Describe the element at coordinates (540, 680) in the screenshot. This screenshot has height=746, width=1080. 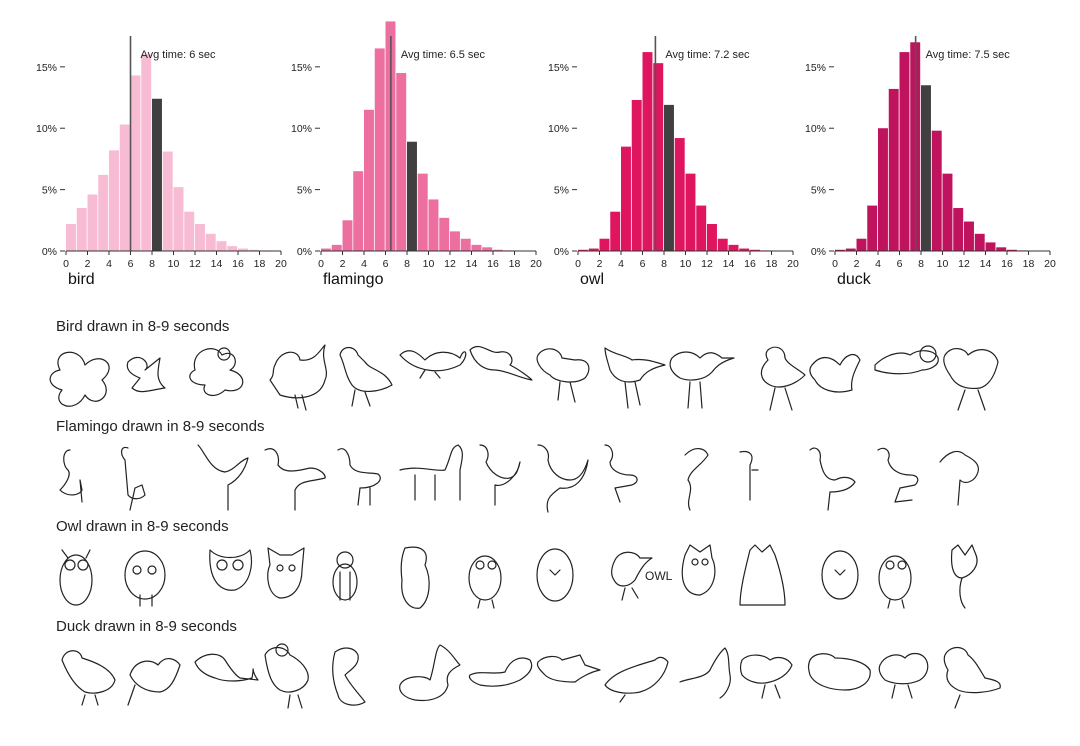
I see `duck-sketch-row` at that location.